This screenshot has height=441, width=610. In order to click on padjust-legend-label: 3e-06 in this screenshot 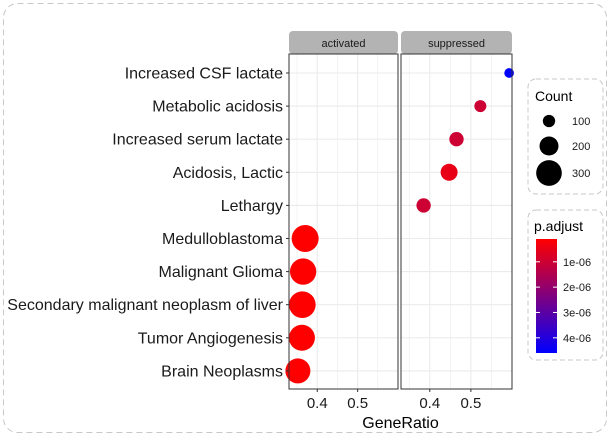, I will do `click(577, 313)`.